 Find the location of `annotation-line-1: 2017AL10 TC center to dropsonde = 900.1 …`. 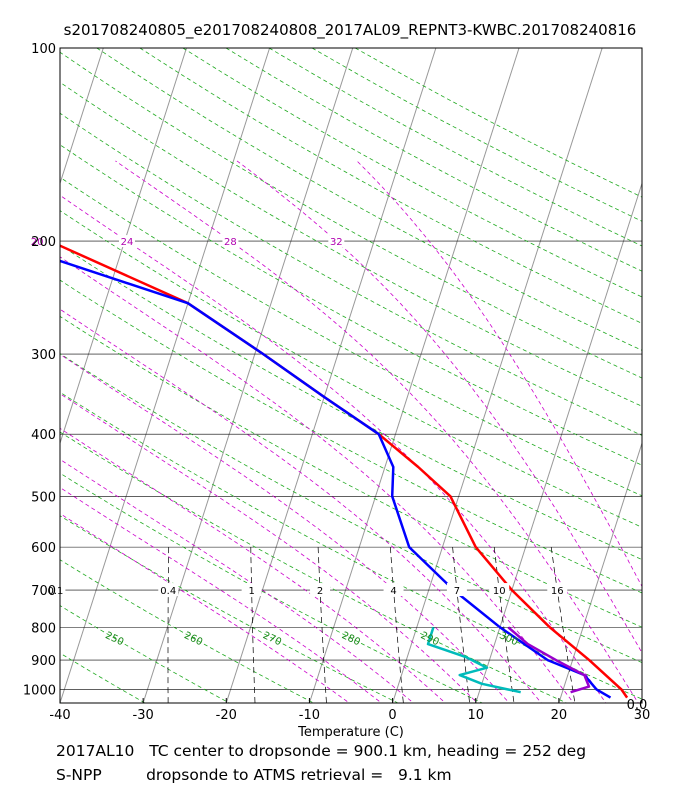

annotation-line-1: 2017AL10 TC center to dropsonde = 900.1 … is located at coordinates (321, 751).